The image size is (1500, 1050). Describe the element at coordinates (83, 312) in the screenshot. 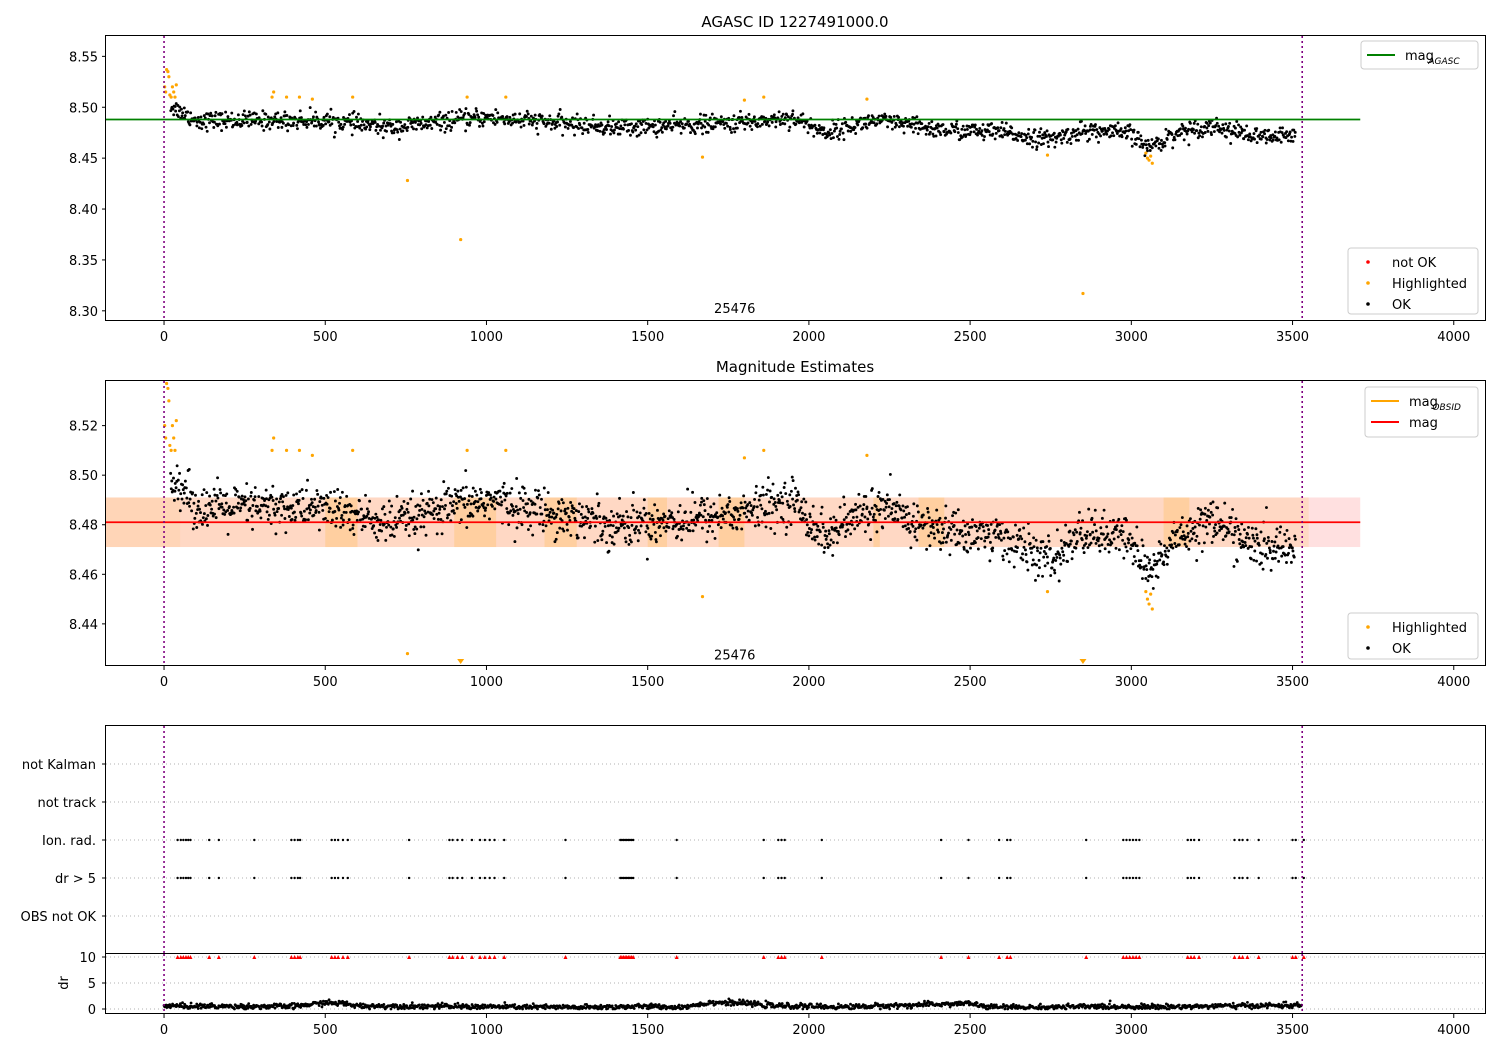

I see `panel-agasc-ytick-label: 8.30` at that location.